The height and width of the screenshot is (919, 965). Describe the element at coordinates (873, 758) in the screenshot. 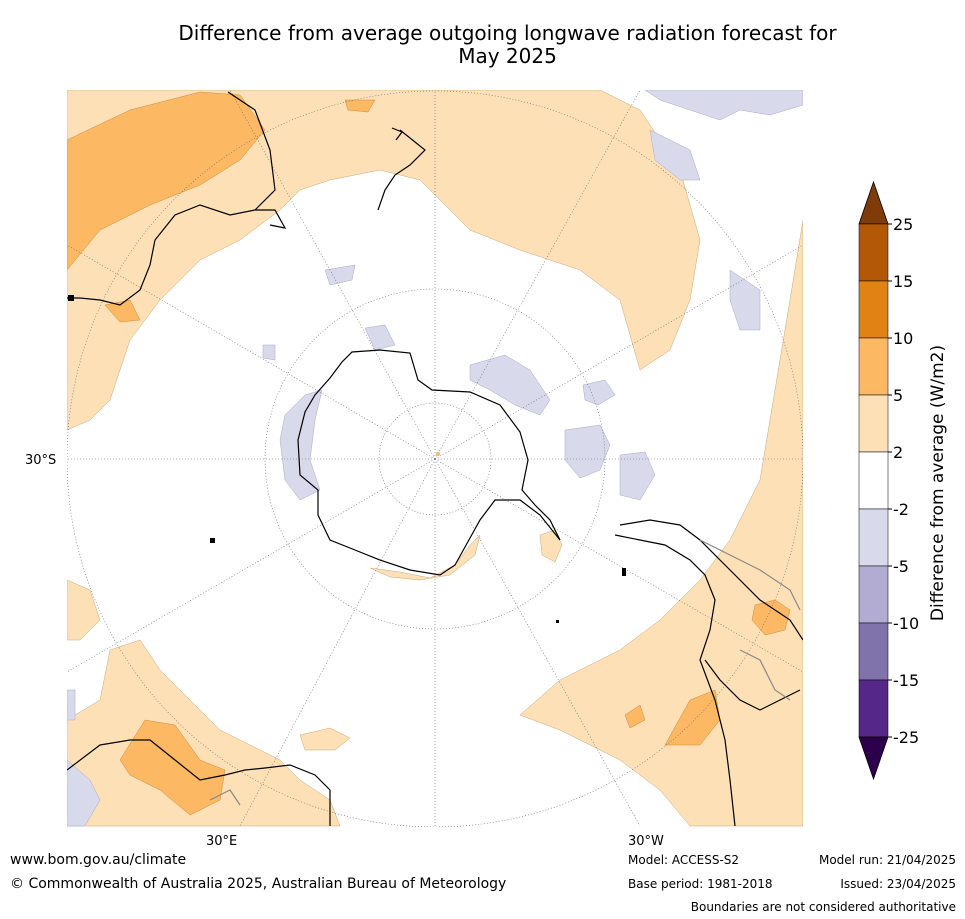

I see `colorbar-arrow-min` at that location.